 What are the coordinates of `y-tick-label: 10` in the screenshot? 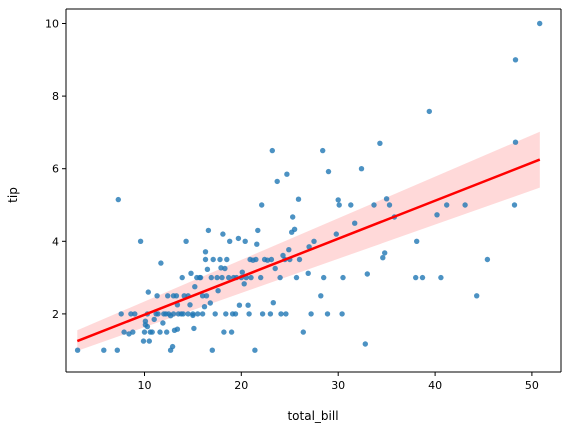 It's located at (52, 24).